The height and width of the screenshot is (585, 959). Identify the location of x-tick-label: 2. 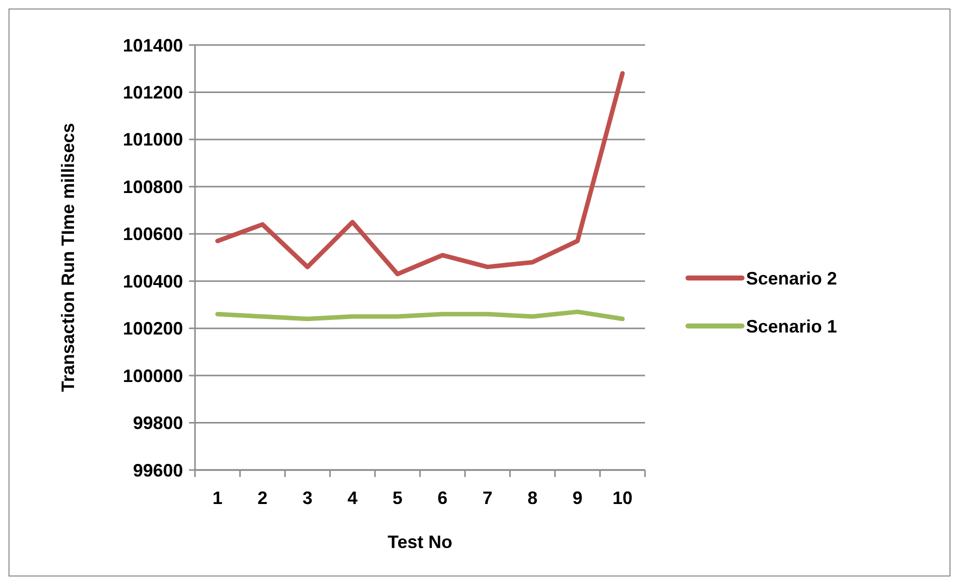
(262, 498).